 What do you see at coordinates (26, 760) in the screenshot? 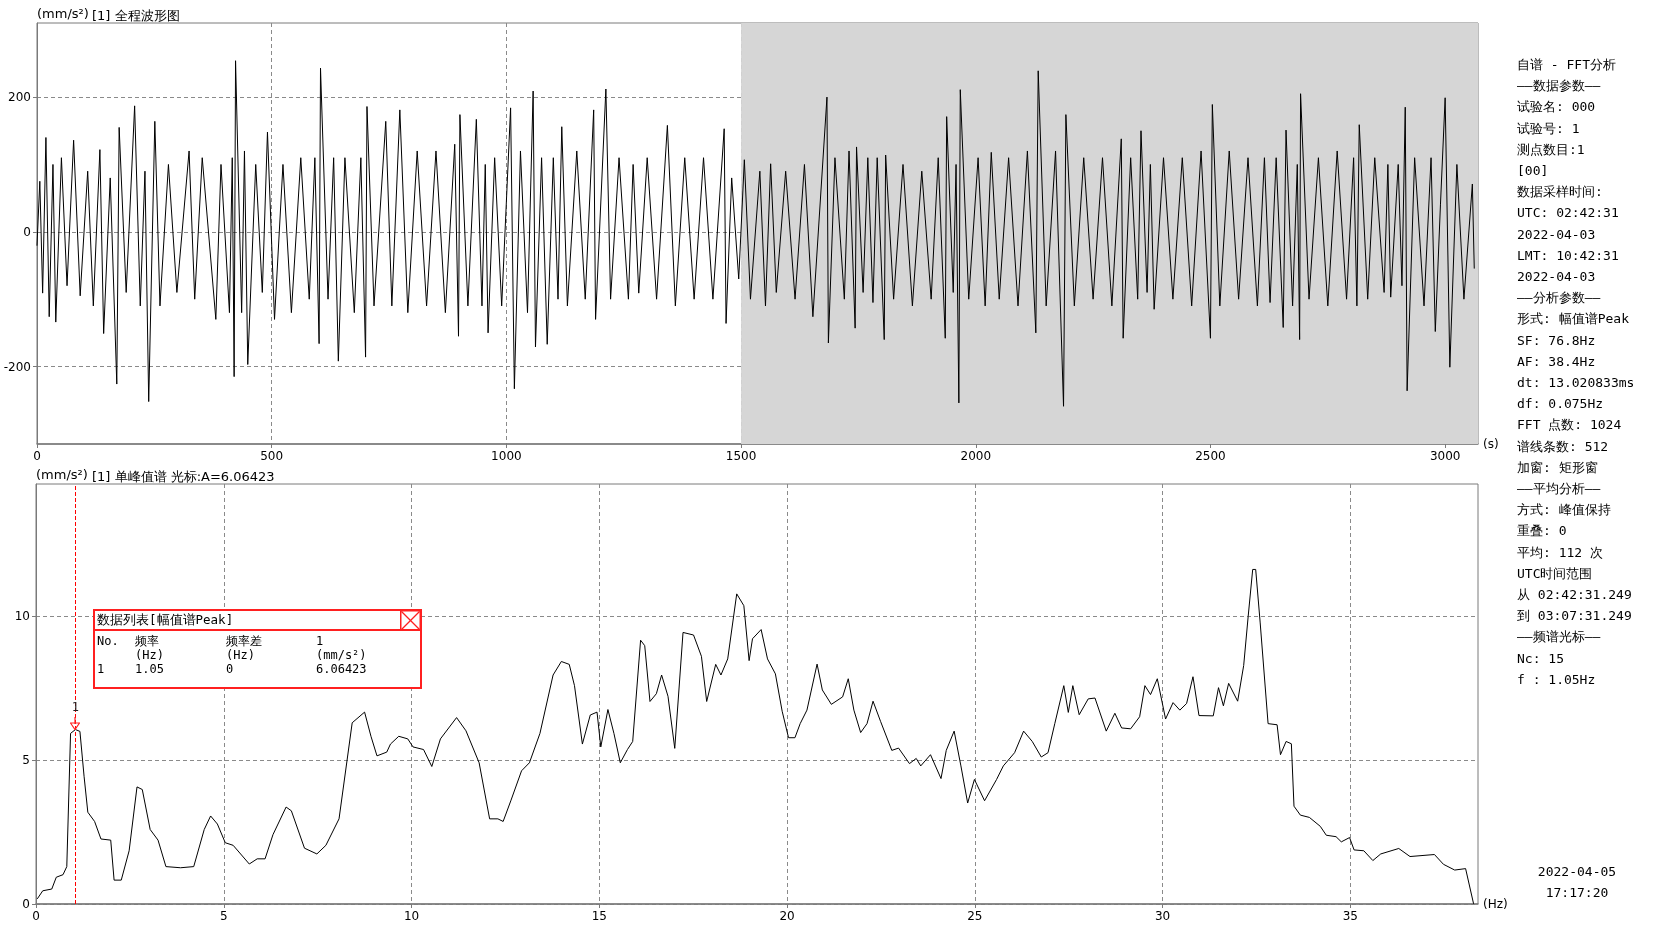
I see `y-tick-label: 5` at bounding box center [26, 760].